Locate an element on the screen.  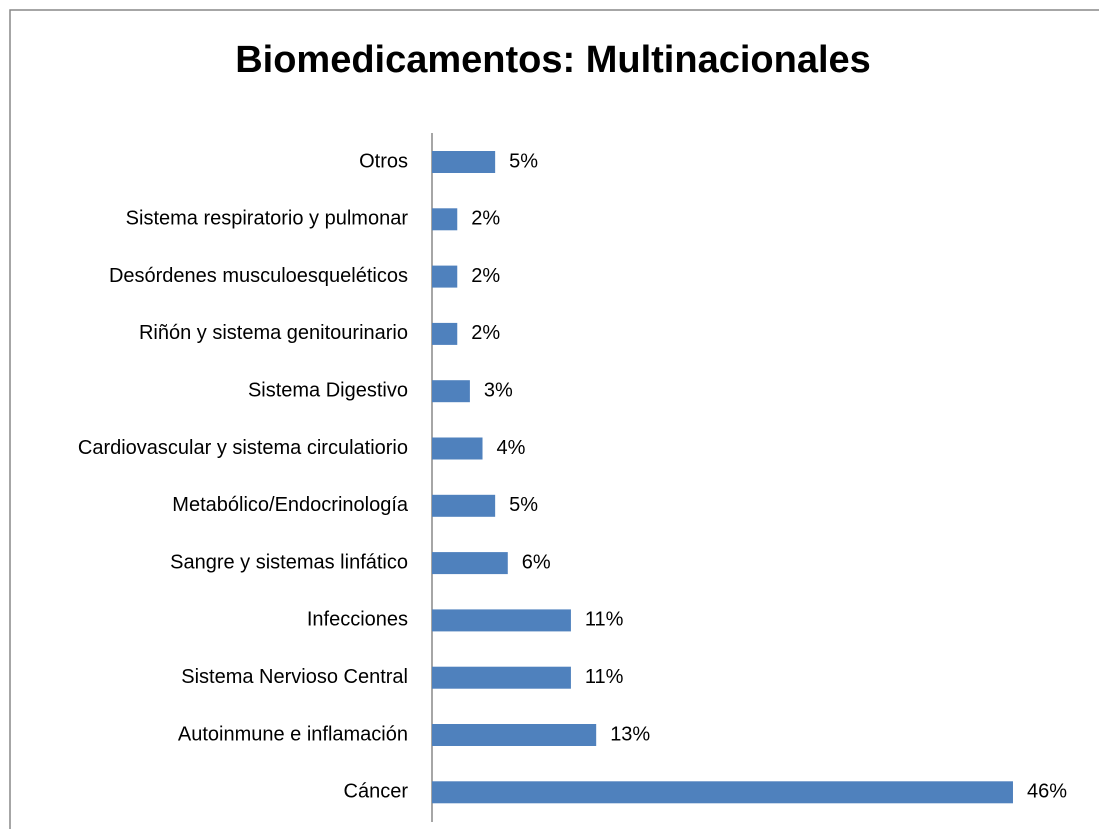
data-label: 4% is located at coordinates (511, 448).